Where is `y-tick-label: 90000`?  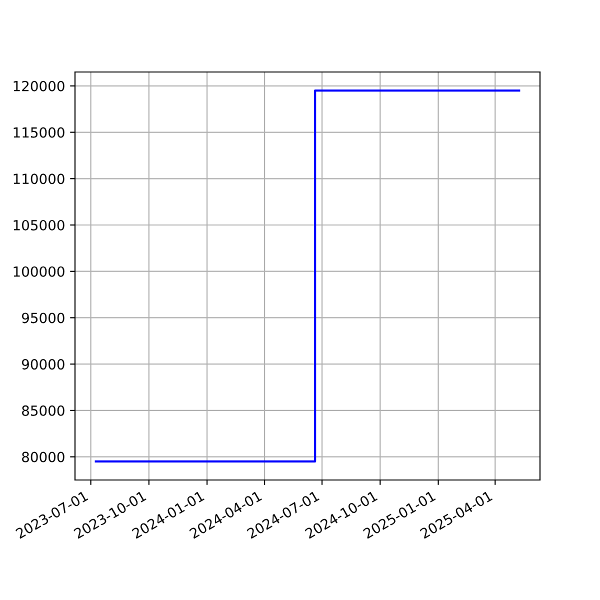 y-tick-label: 90000 is located at coordinates (43, 364).